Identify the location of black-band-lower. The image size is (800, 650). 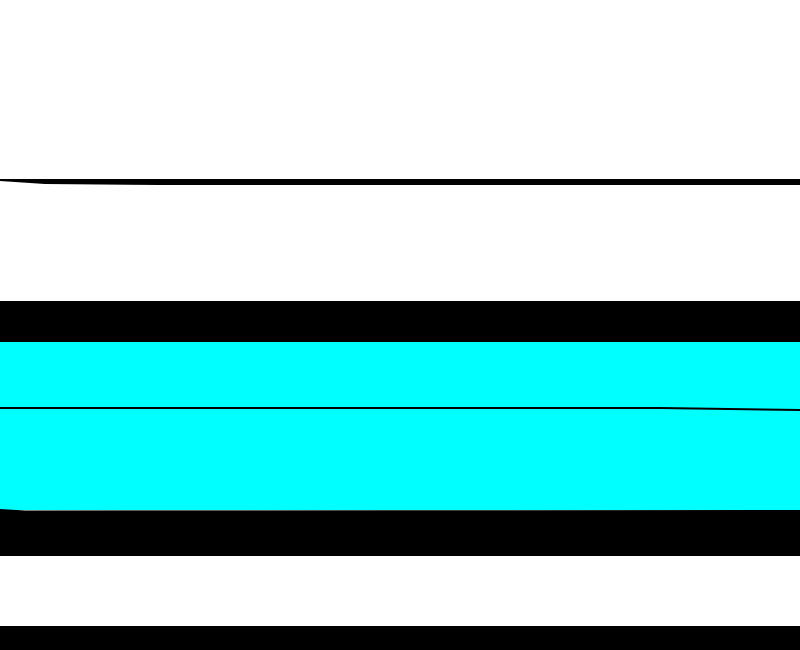
(400, 532).